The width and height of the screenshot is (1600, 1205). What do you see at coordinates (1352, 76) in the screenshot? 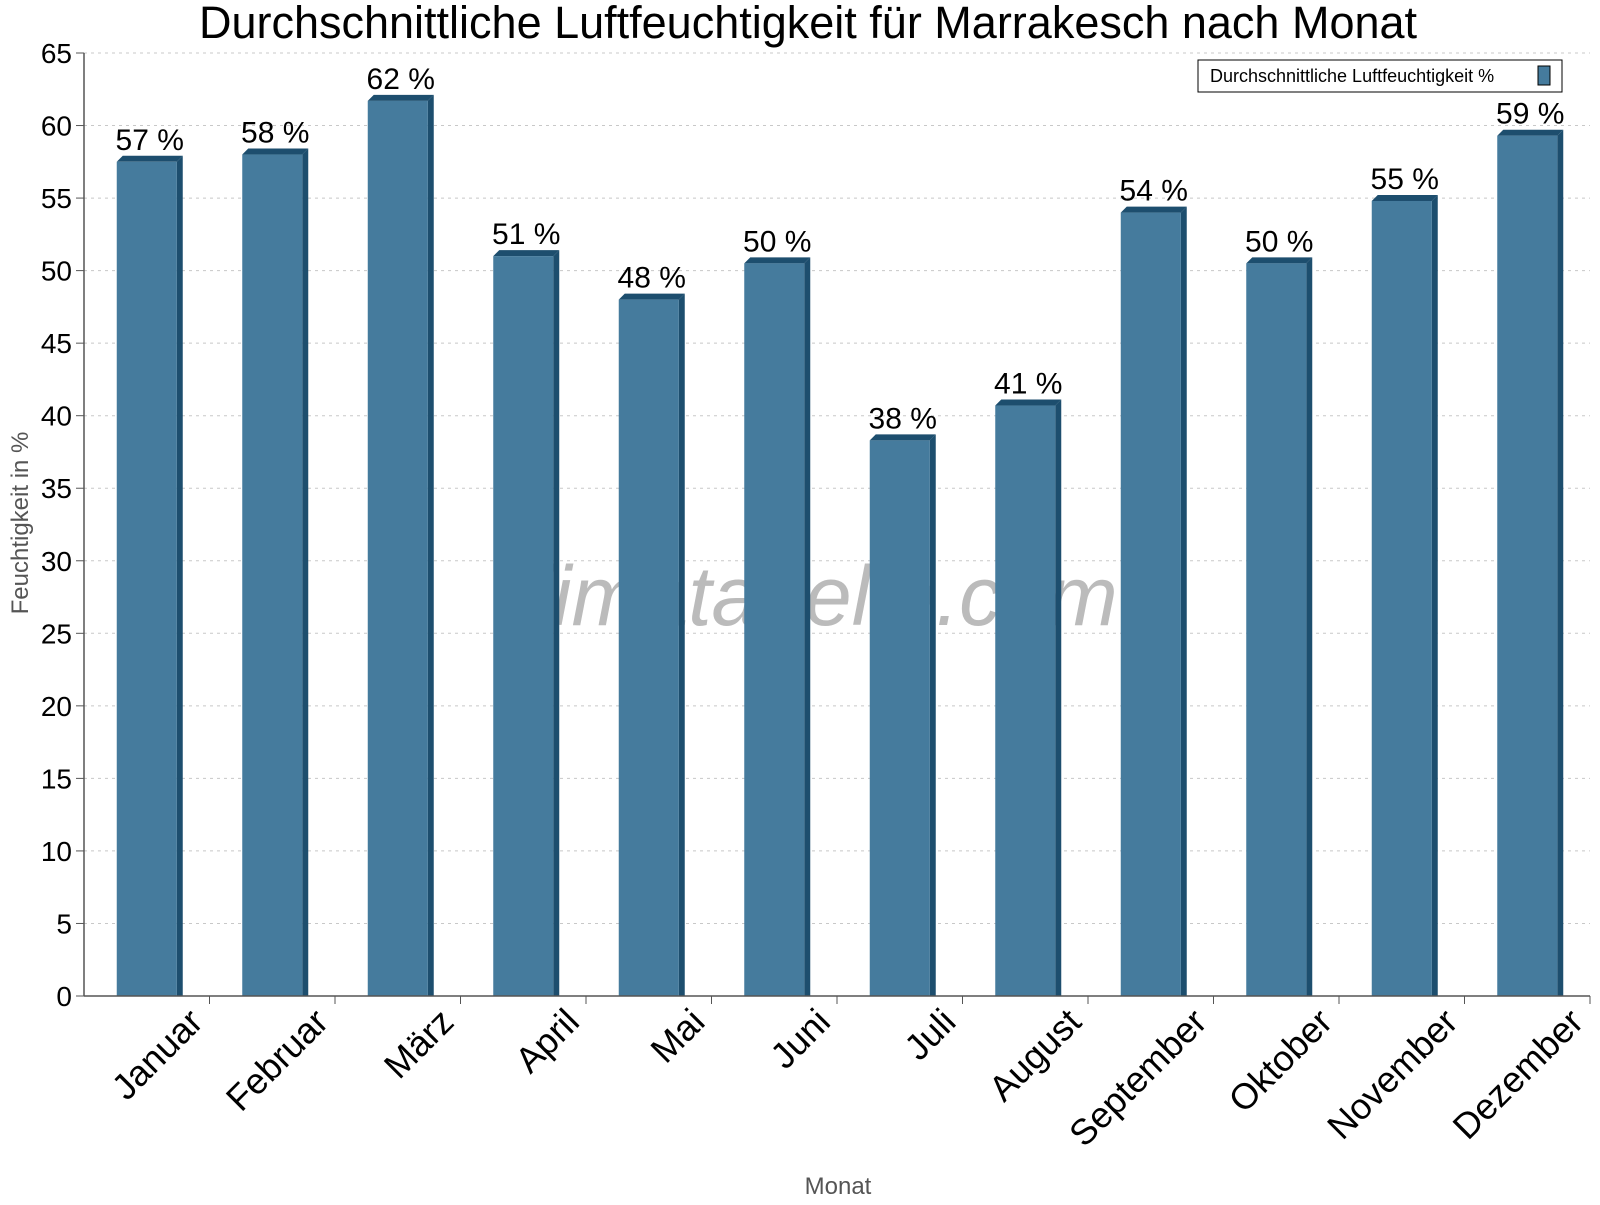
I see `legend-label: Durchschnittliche Luftfeuchtigkeit %` at bounding box center [1352, 76].